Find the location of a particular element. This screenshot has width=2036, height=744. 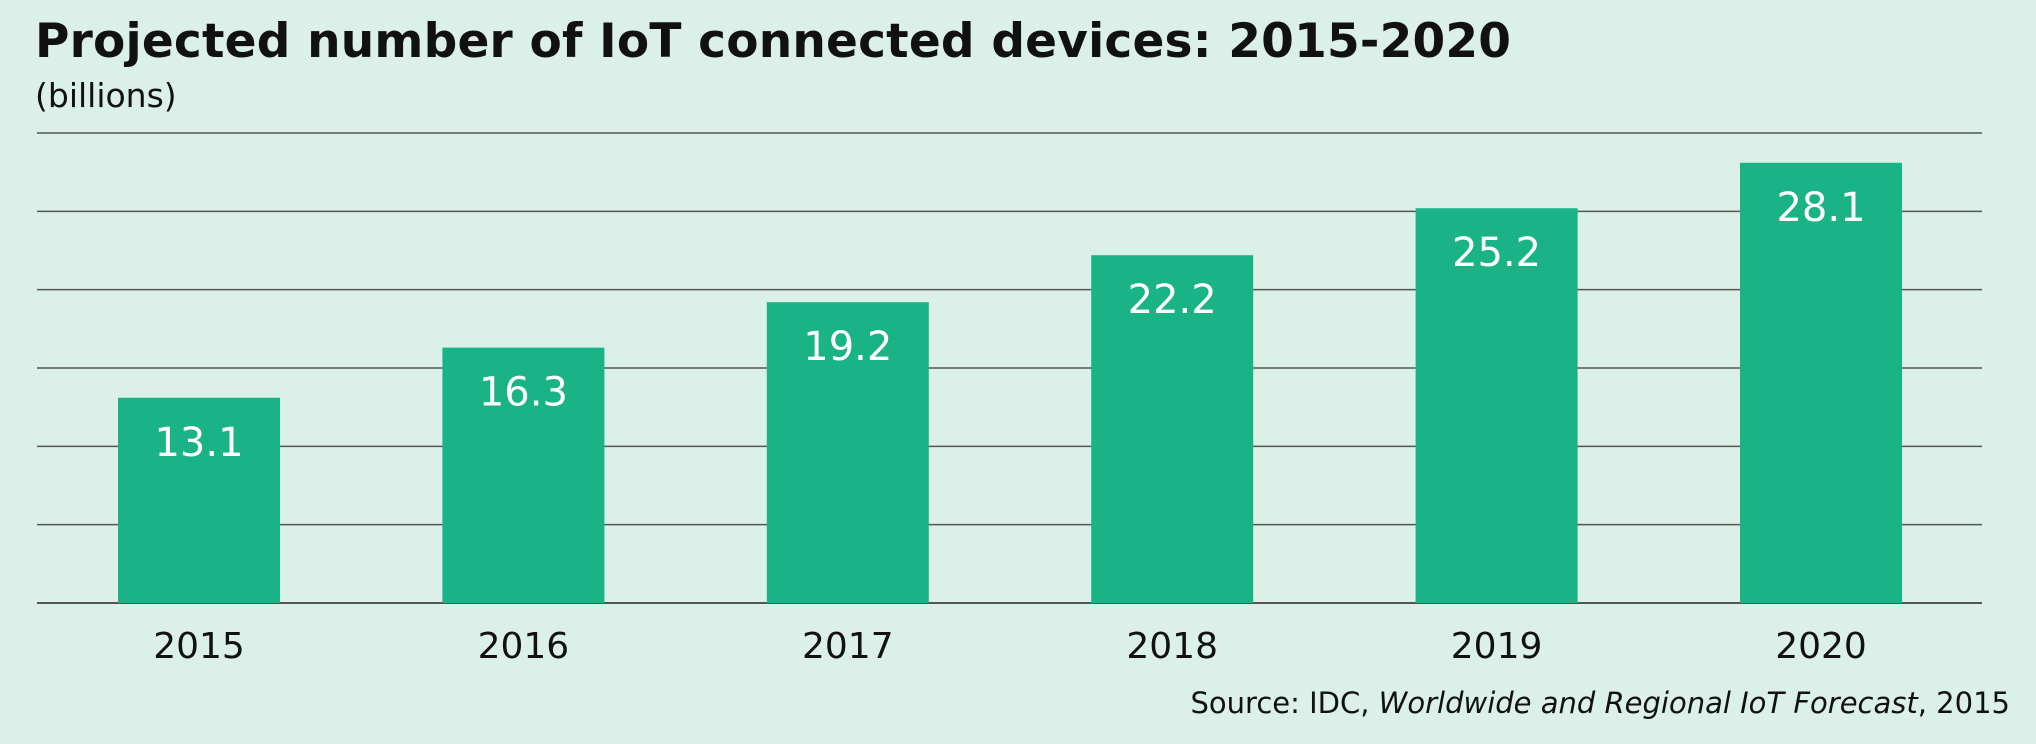

x-tick-label: 2018 is located at coordinates (1172, 646).